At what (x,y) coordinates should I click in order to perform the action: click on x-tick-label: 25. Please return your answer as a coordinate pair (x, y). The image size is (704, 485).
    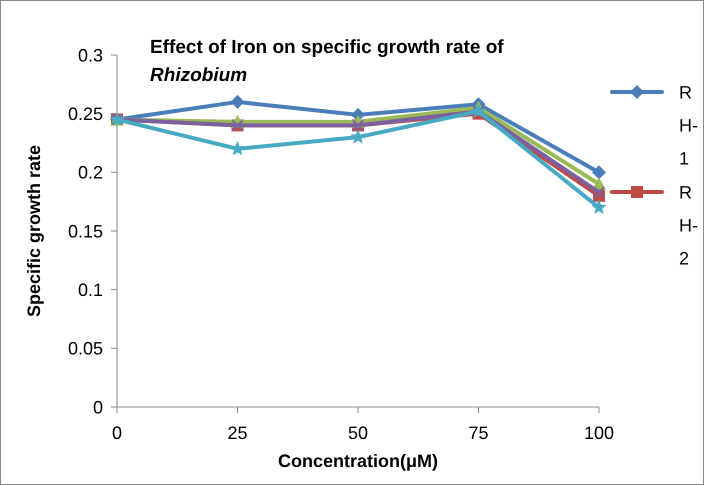
    Looking at the image, I should click on (237, 433).